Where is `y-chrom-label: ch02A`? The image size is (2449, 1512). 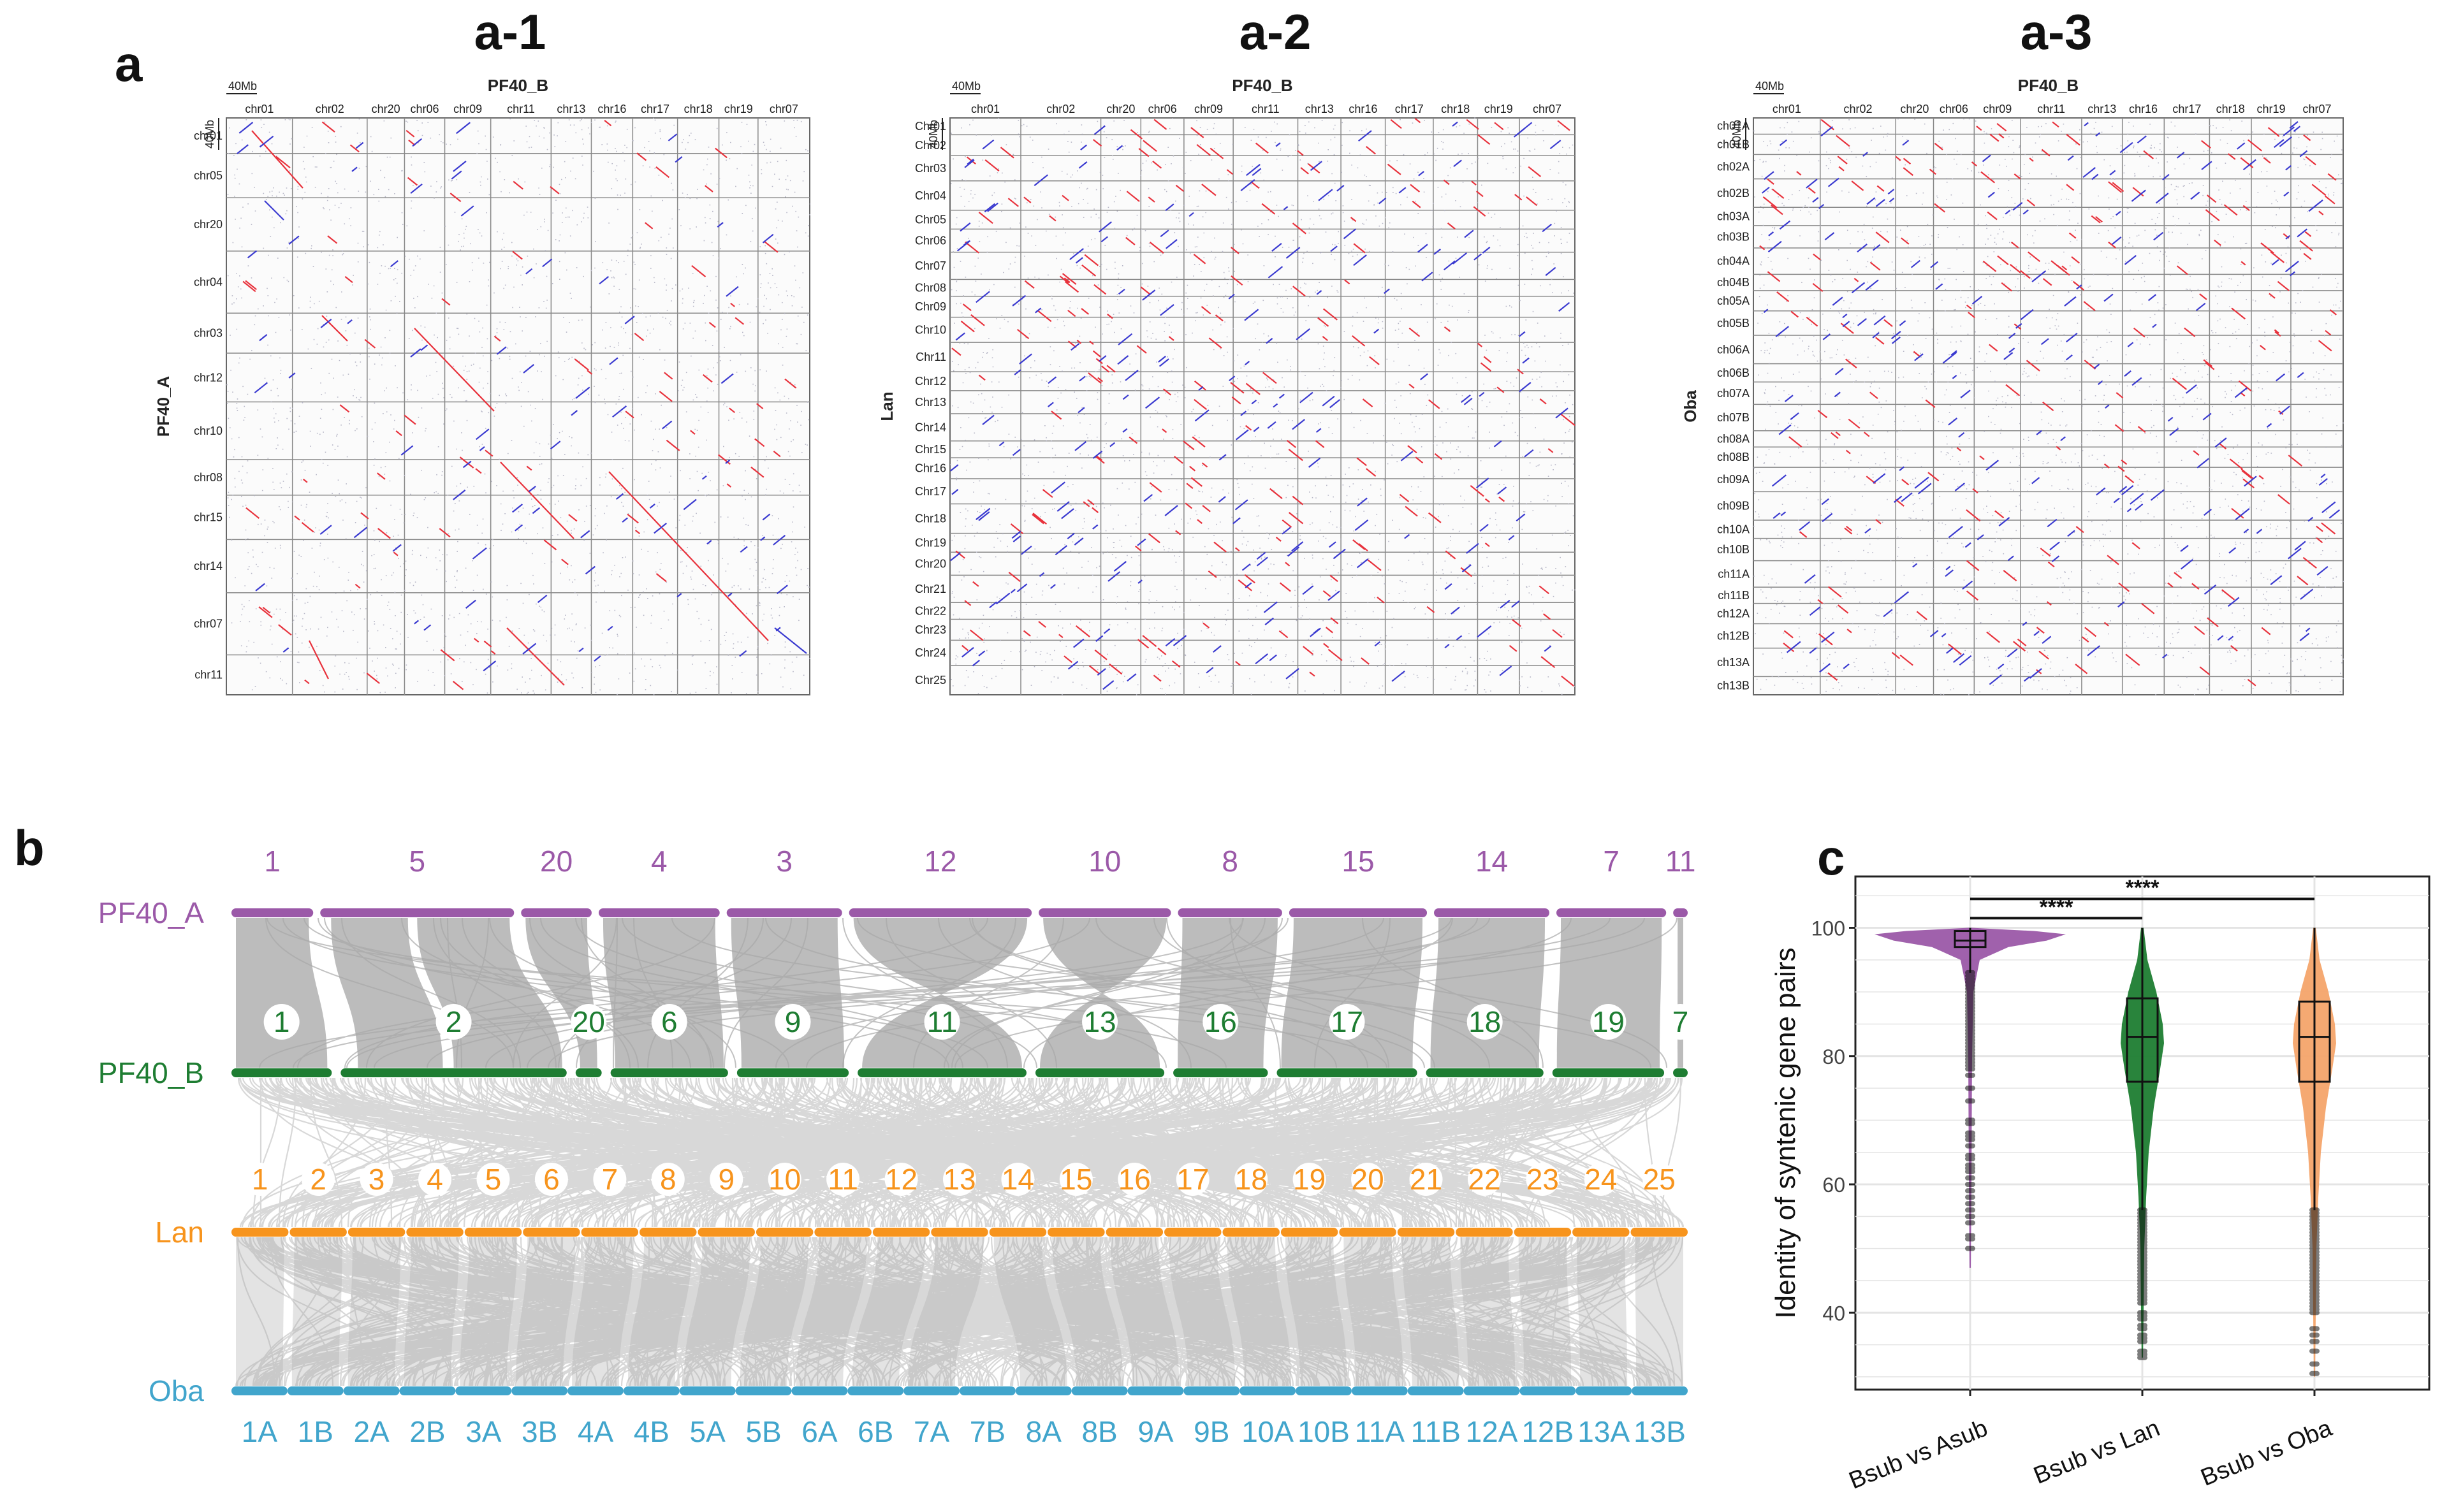 y-chrom-label: ch02A is located at coordinates (1733, 167).